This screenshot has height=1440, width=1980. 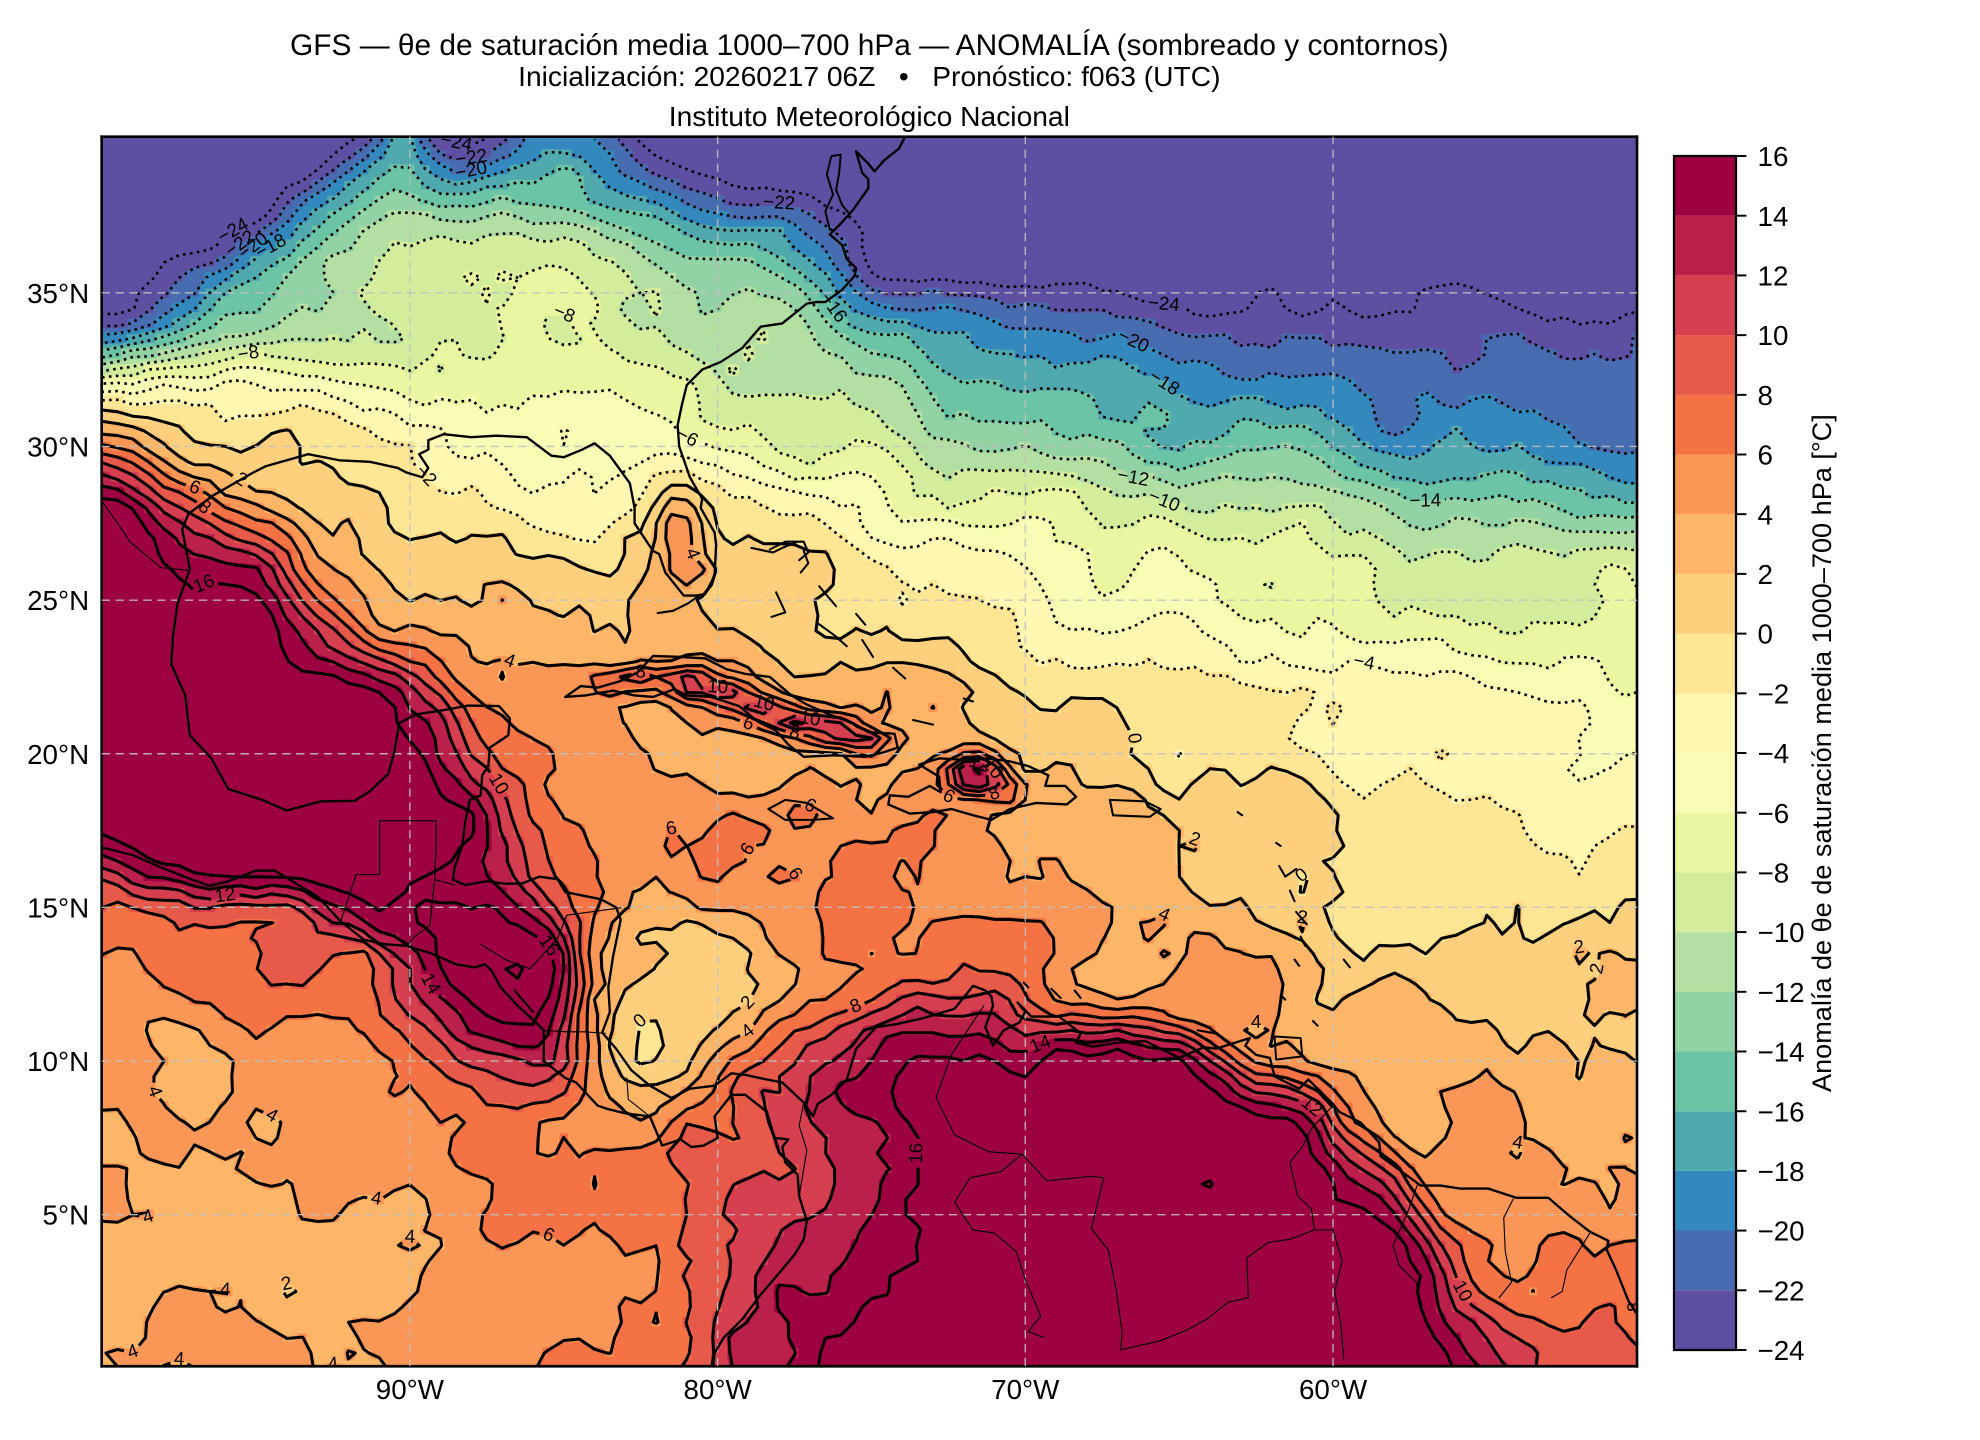 What do you see at coordinates (1773, 216) in the screenshot?
I see `svg-text: 14` at bounding box center [1773, 216].